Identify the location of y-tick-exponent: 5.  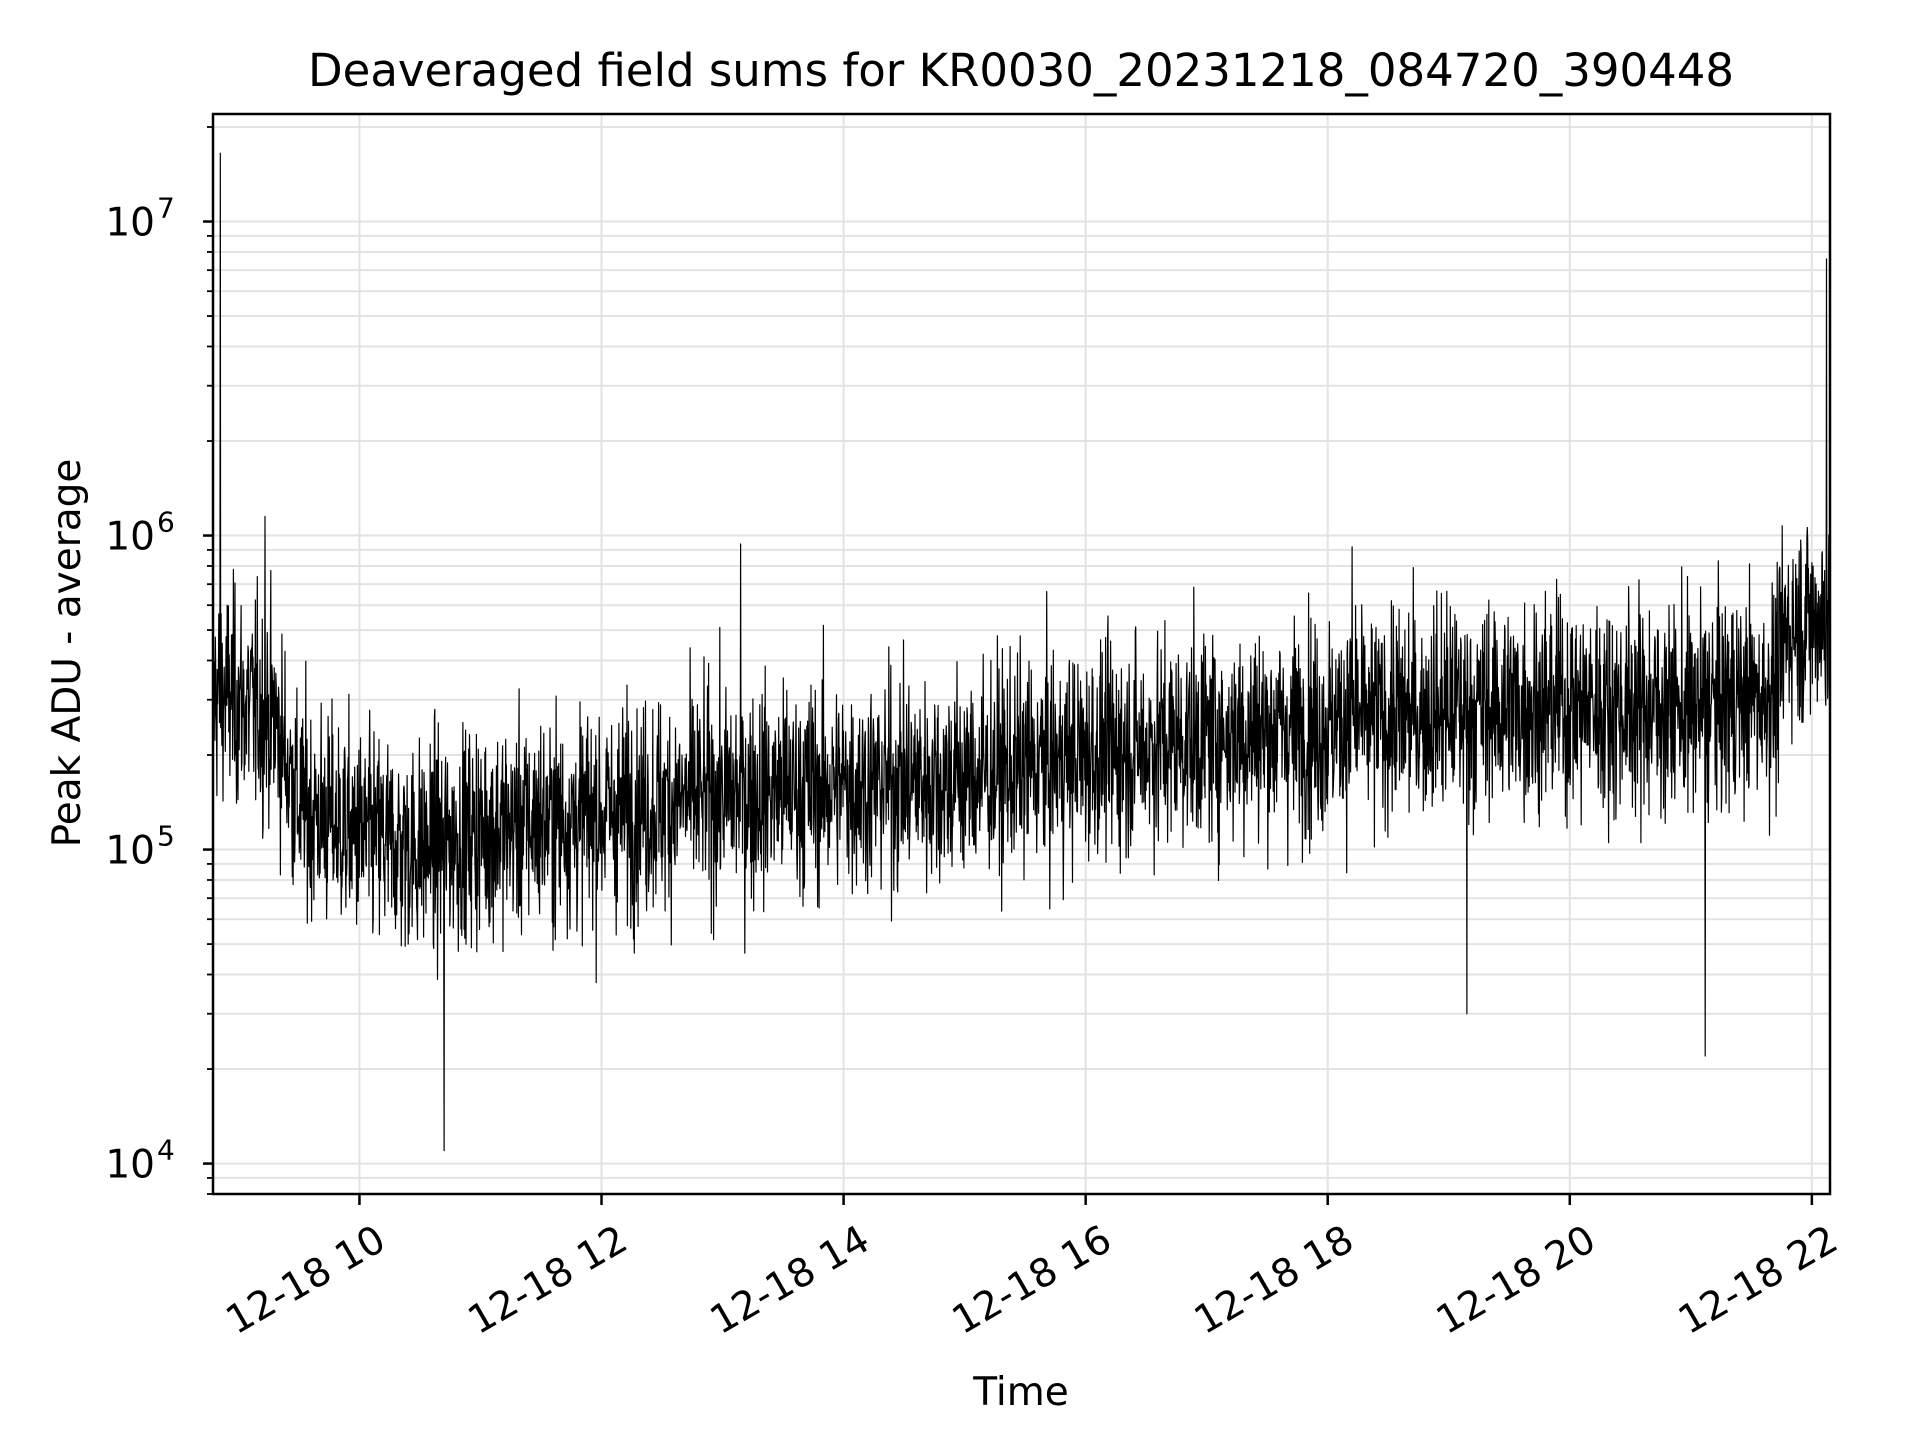
(166, 836).